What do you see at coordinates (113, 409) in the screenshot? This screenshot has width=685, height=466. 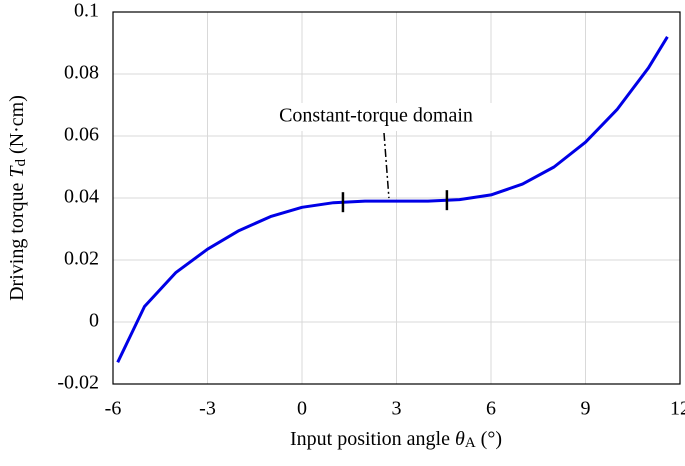 I see `x-tick-label: -6` at bounding box center [113, 409].